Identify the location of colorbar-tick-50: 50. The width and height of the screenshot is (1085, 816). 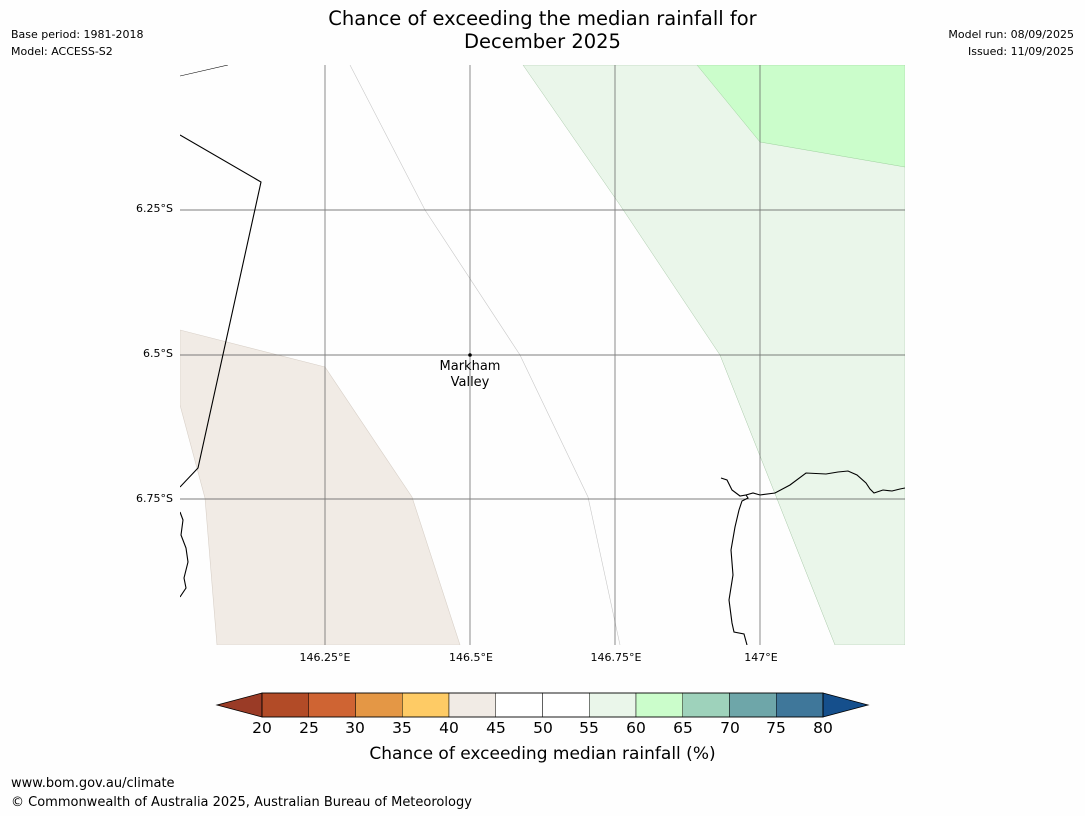
(543, 728).